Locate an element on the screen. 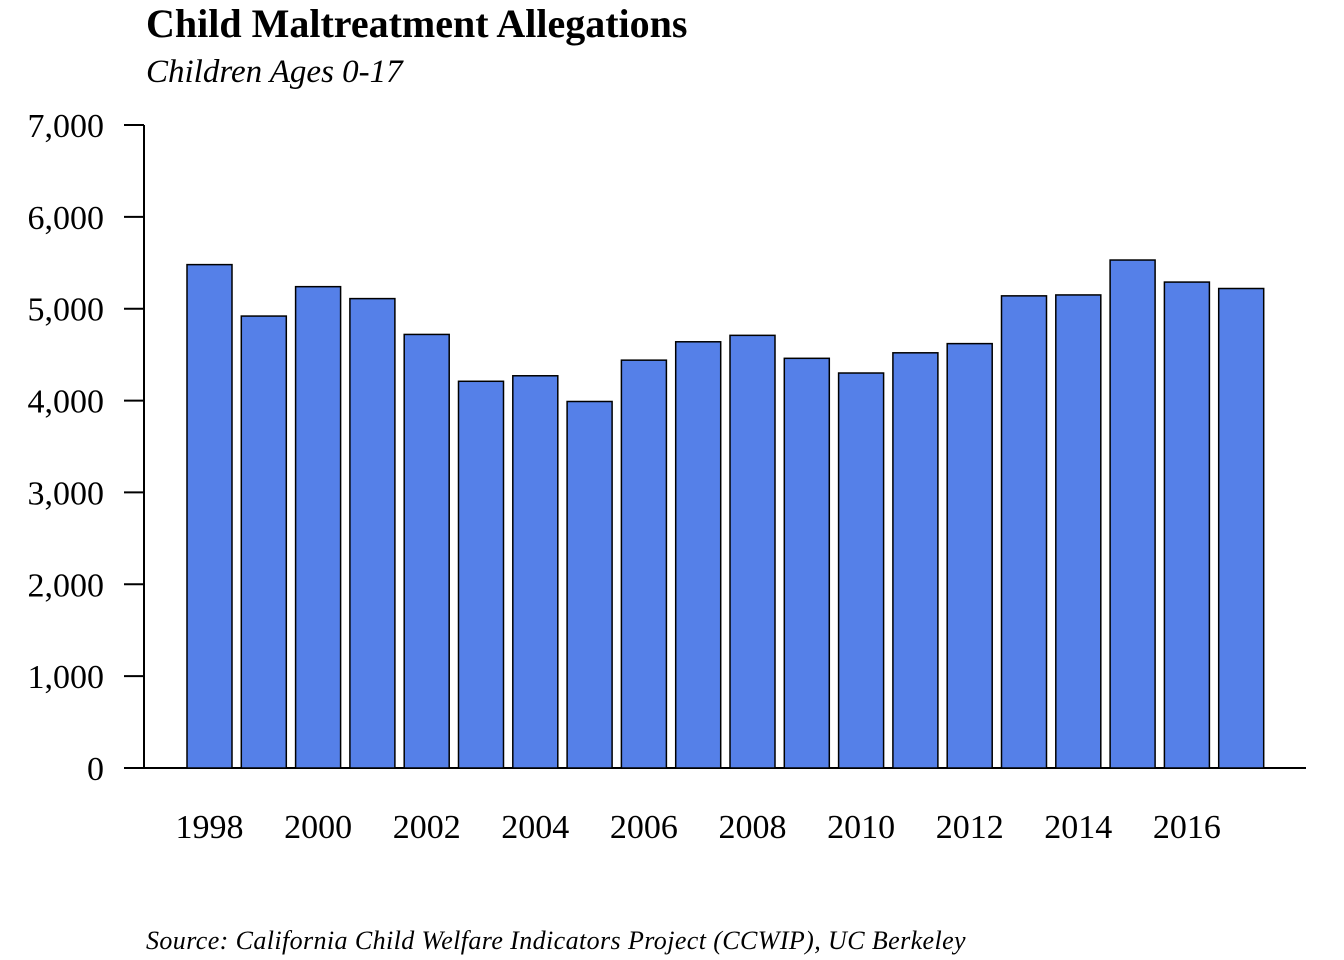 The image size is (1344, 960). x-tick-label: 2000 is located at coordinates (318, 827).